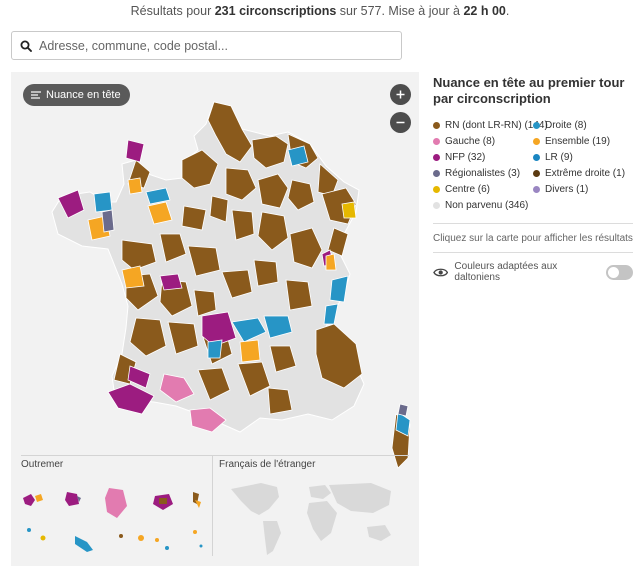 This screenshot has width=640, height=567. Describe the element at coordinates (349, 210) in the screenshot. I see `region-centre` at that location.